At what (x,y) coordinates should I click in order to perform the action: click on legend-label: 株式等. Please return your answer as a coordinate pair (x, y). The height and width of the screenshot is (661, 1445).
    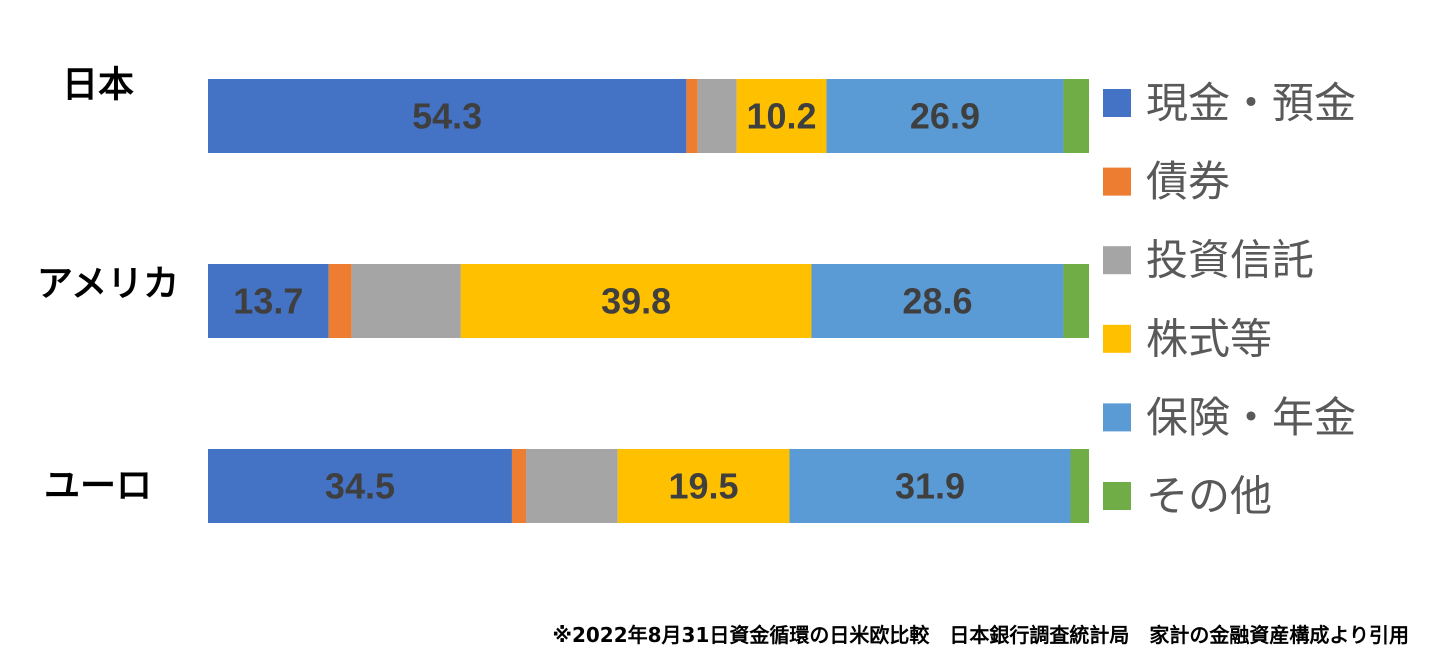
    Looking at the image, I should click on (1209, 338).